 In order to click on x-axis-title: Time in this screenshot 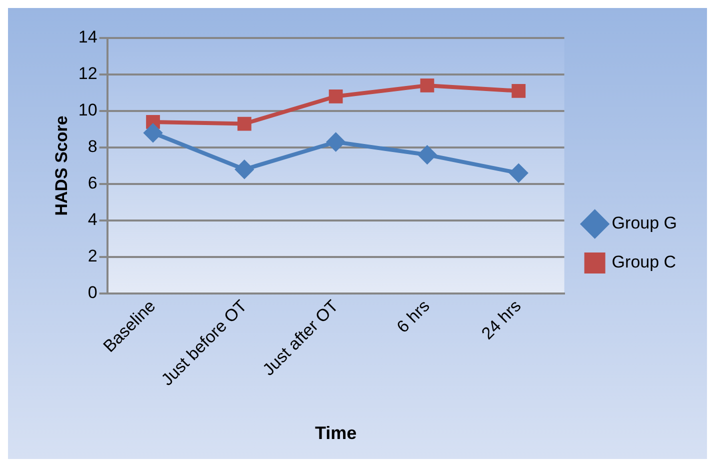, I will do `click(335, 433)`.